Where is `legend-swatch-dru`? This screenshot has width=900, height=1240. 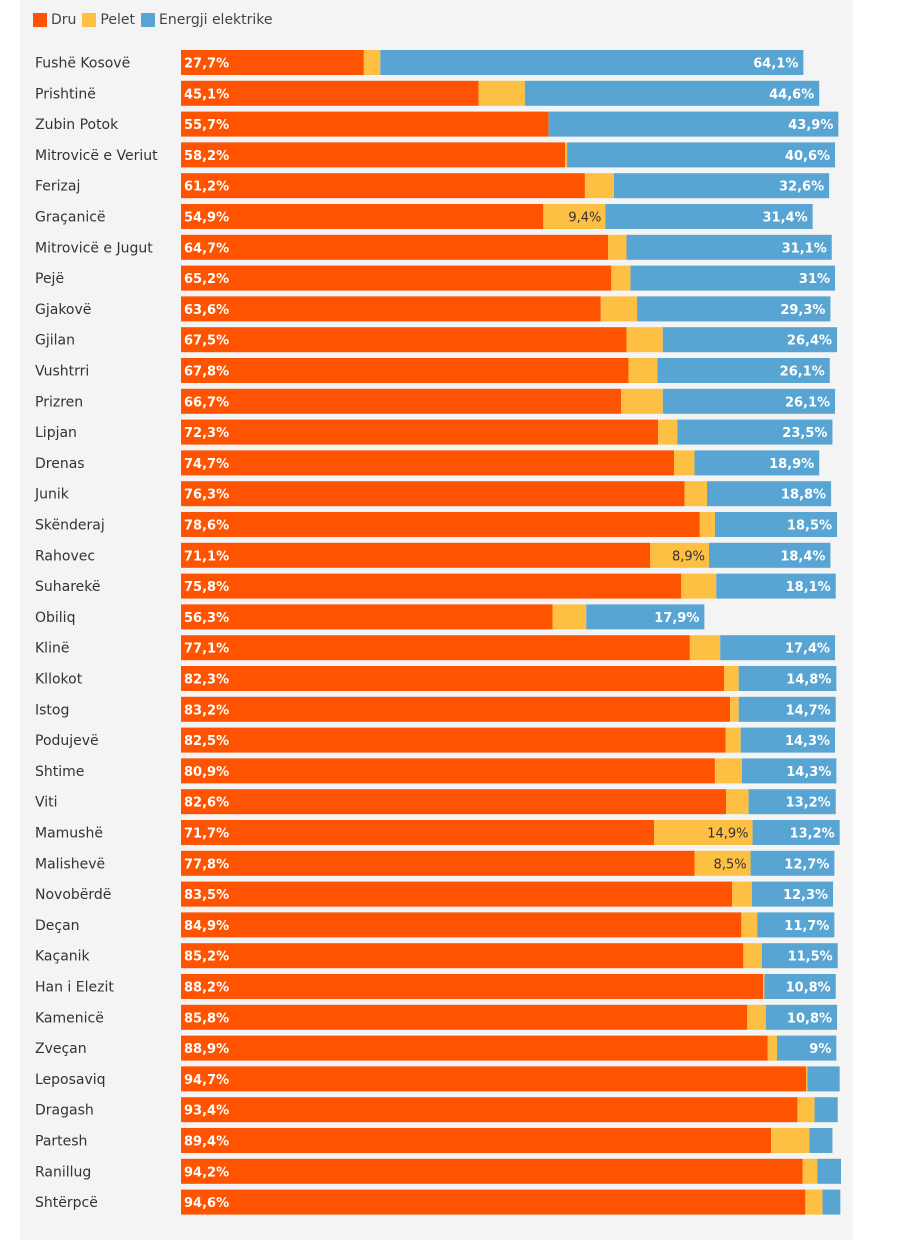 legend-swatch-dru is located at coordinates (40, 20).